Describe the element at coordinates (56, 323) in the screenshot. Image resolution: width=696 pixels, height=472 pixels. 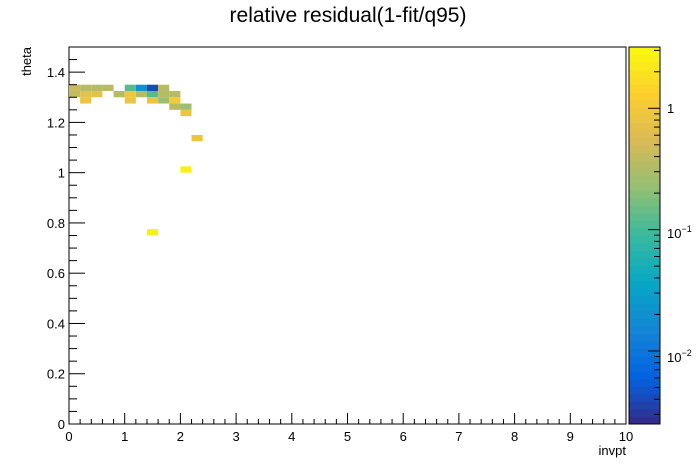
I see `y-tick-label: 0.4` at that location.